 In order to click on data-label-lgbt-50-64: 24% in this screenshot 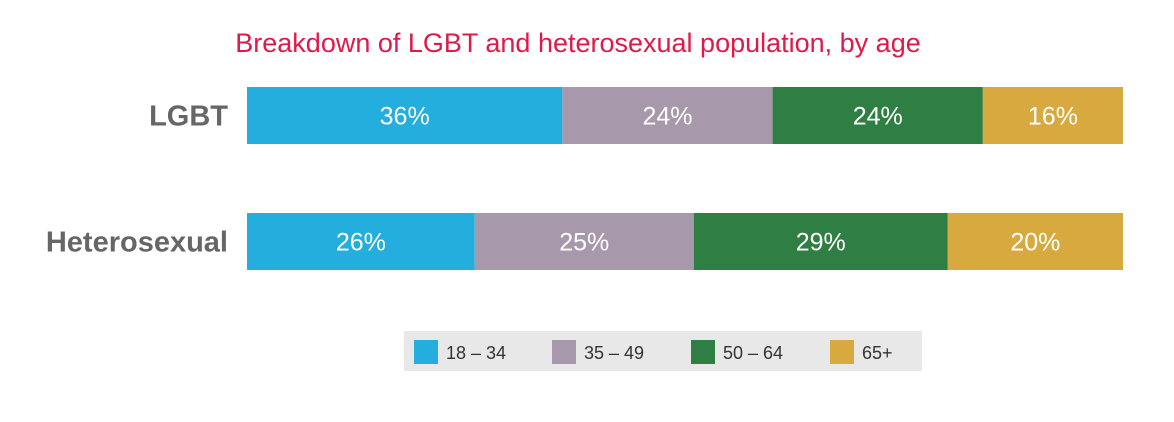, I will do `click(878, 117)`.